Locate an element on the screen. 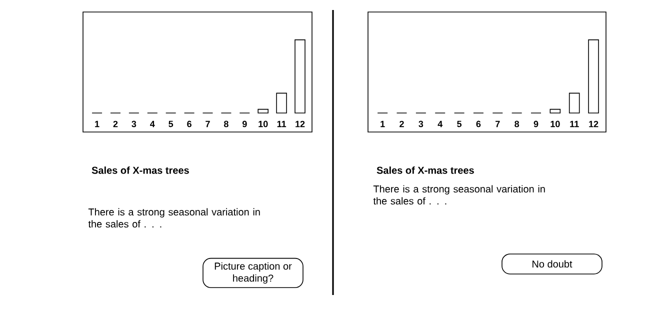 This screenshot has height=320, width=669. text: Picture caption or heading? is located at coordinates (253, 273).